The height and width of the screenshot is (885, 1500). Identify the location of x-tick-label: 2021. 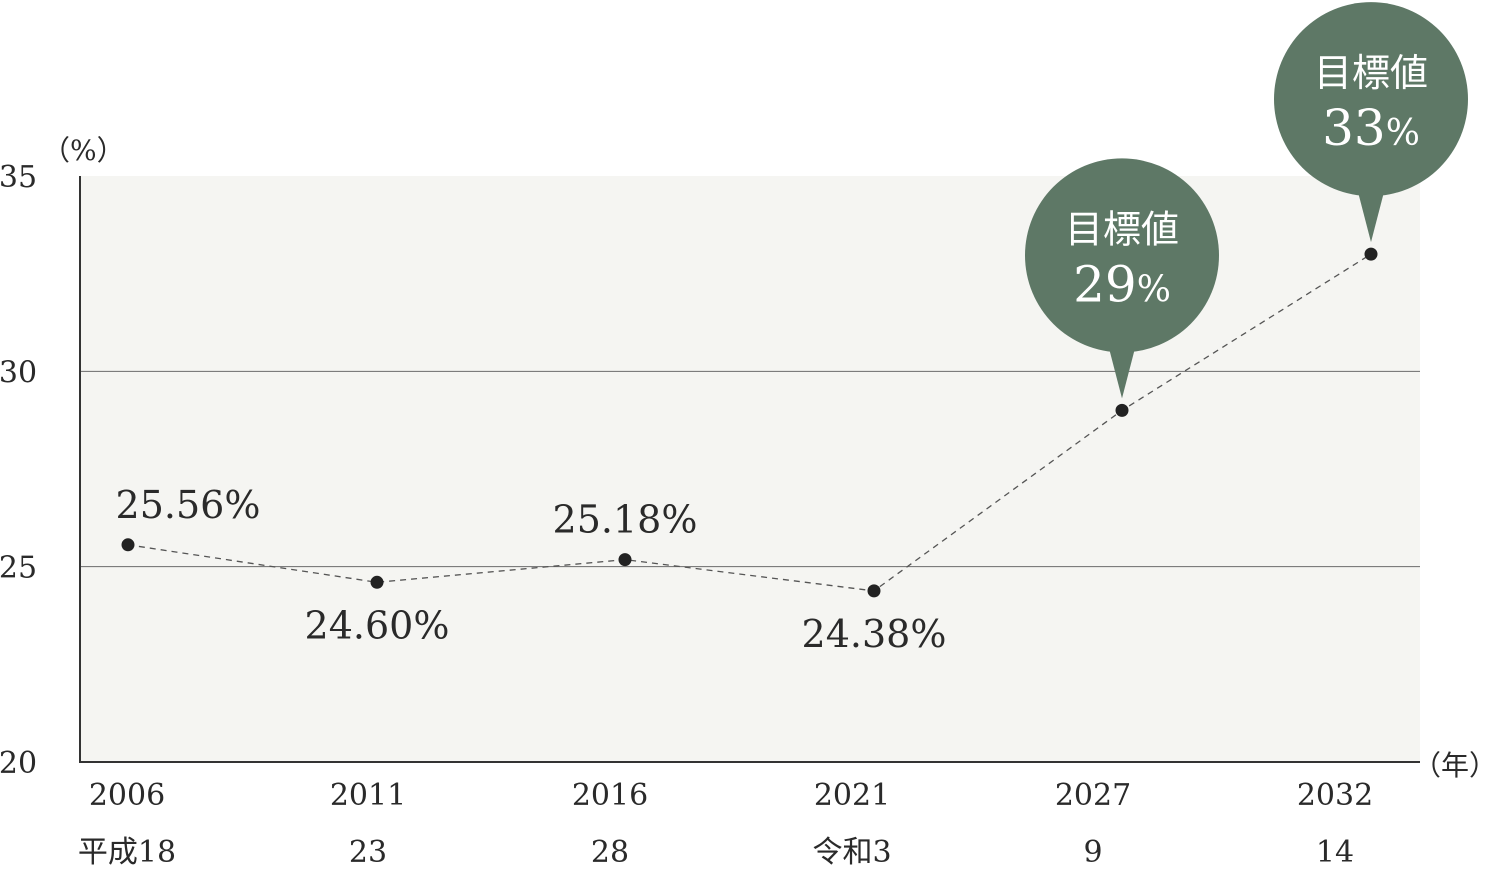
(852, 795).